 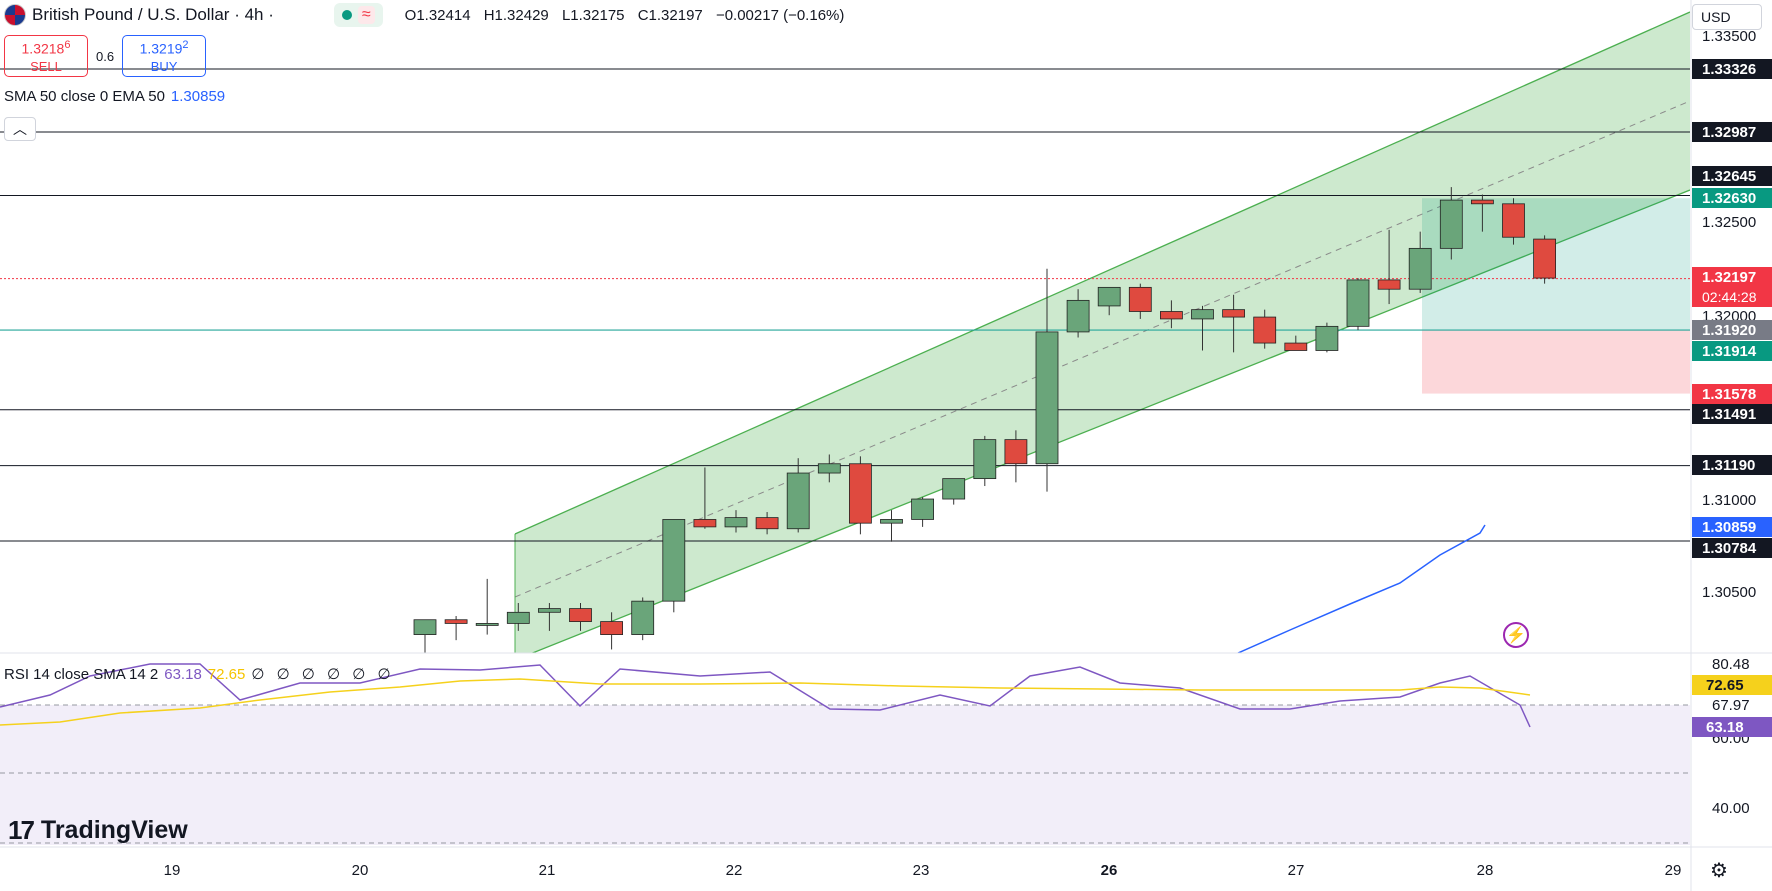 I want to click on indicator-legend: SMA 50 close 0 EMA 50 1.30859, so click(x=114, y=96).